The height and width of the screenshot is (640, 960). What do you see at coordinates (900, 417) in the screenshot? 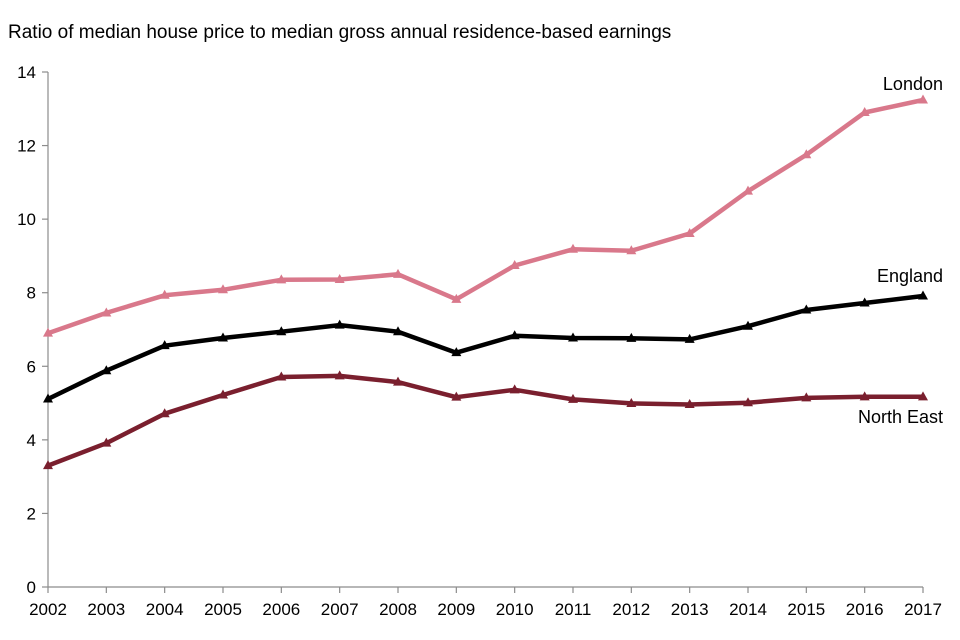
I see `series-label-north-east: North East` at bounding box center [900, 417].